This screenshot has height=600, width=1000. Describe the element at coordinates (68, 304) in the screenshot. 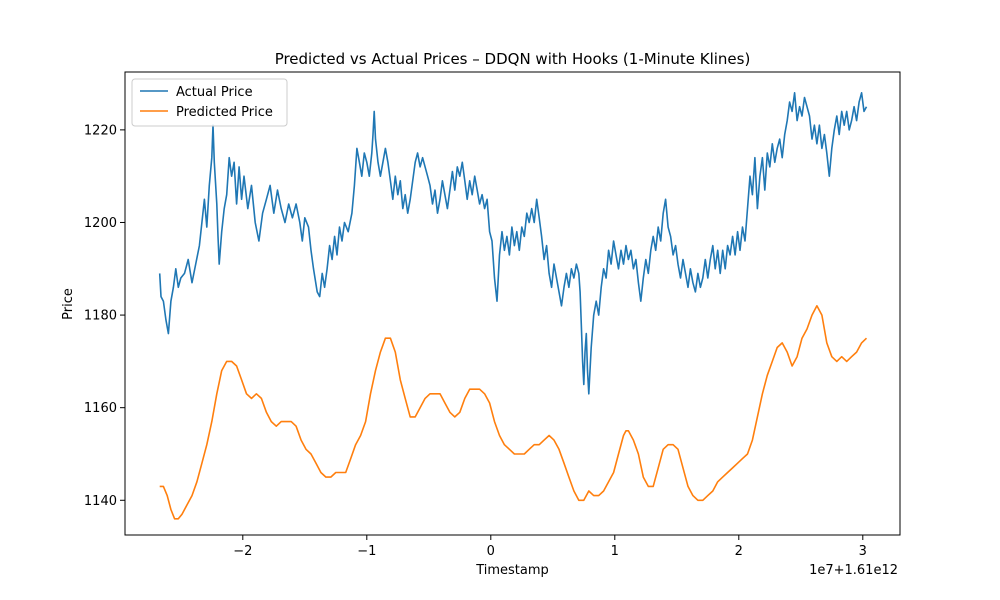

I see `y-axis-label: Price` at that location.